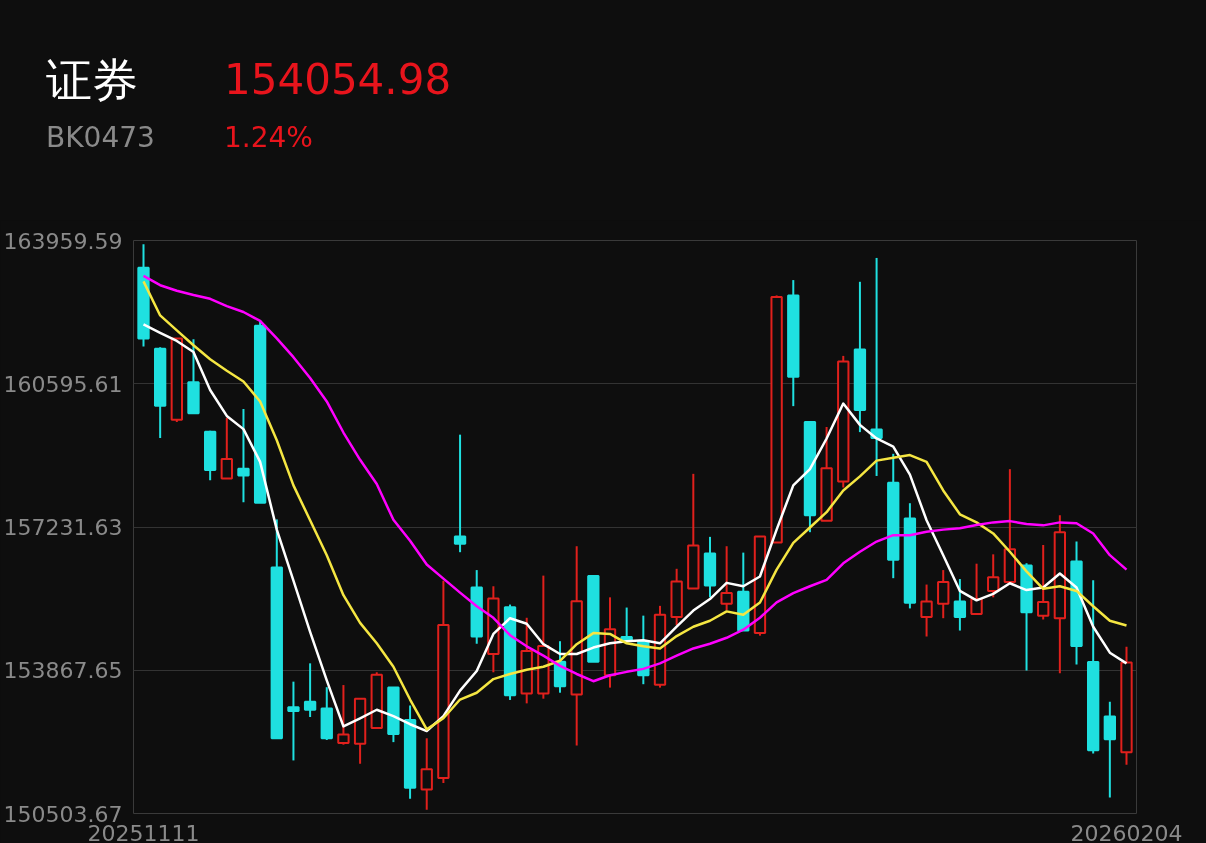 The width and height of the screenshot is (1206, 843). Describe the element at coordinates (338, 80) in the screenshot. I see `text: 154054.98` at that location.